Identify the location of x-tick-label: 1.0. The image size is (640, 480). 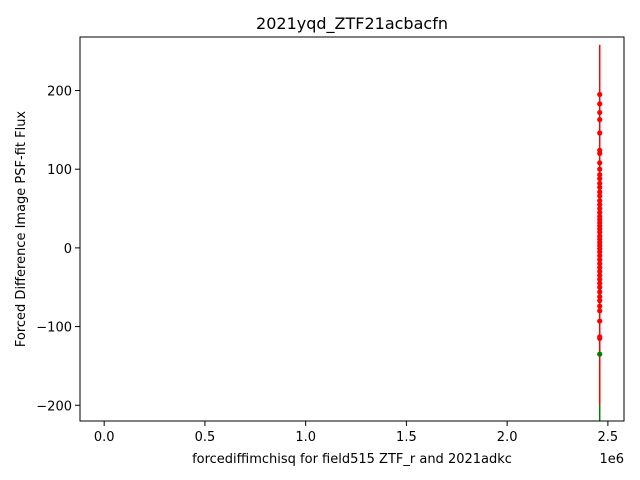
(305, 437).